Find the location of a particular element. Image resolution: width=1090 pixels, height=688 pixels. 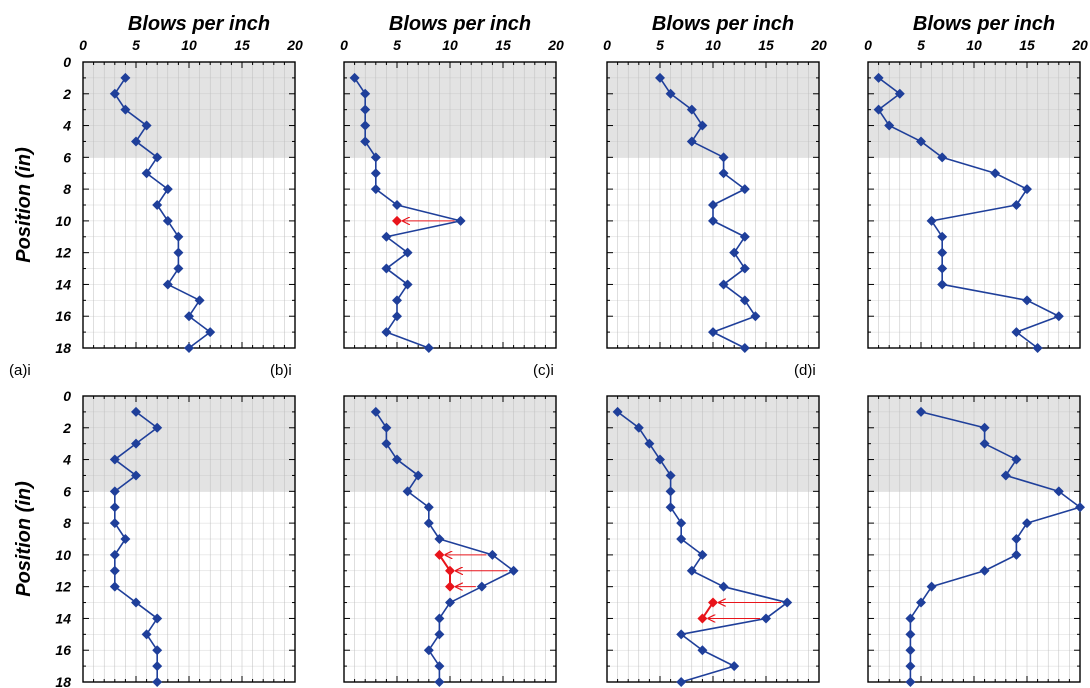

panel-label: (c)i is located at coordinates (543, 370).